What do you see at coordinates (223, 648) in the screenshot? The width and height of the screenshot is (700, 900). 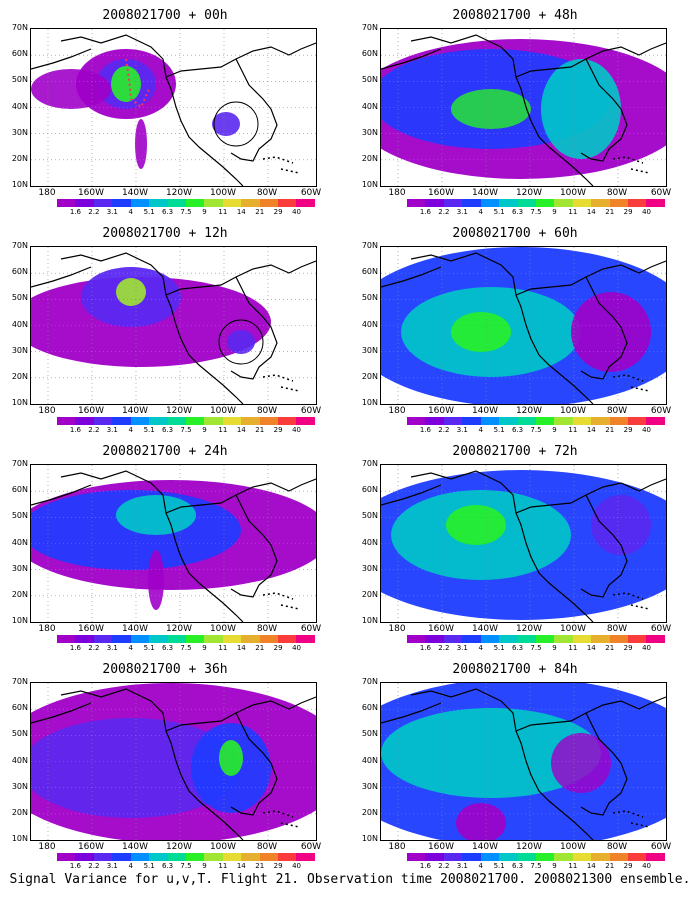 I see `colorbar-label: 11` at bounding box center [223, 648].